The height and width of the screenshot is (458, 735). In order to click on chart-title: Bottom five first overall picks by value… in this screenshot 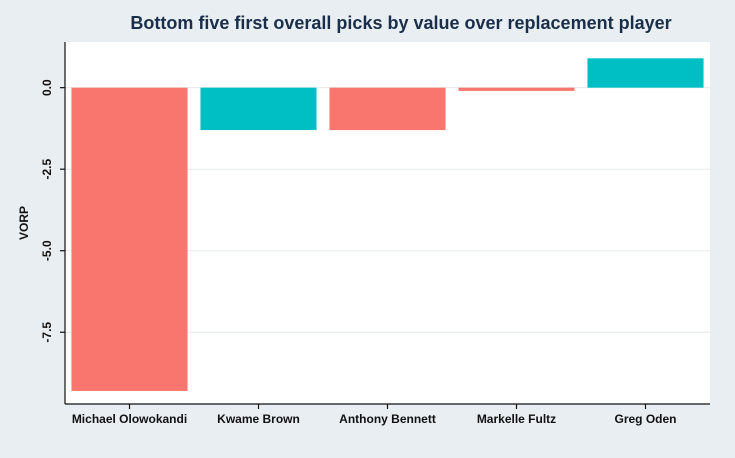, I will do `click(400, 23)`.